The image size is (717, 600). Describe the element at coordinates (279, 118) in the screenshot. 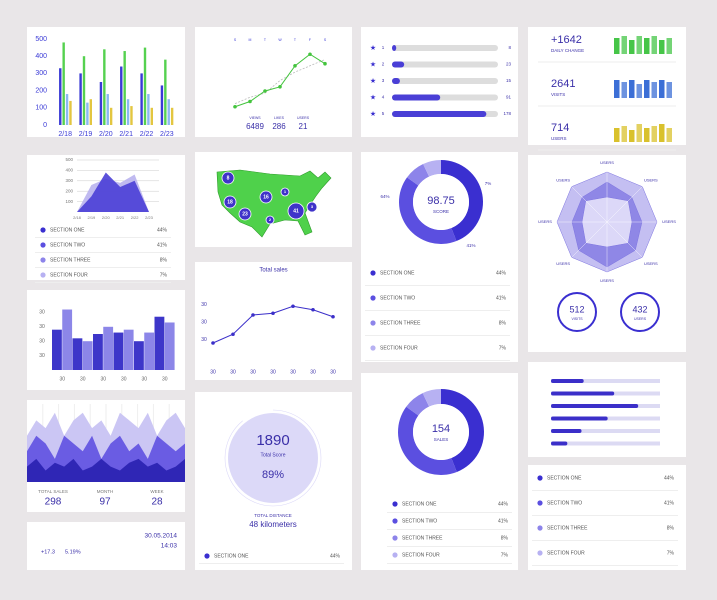

I see `stat-label: LIKES` at that location.